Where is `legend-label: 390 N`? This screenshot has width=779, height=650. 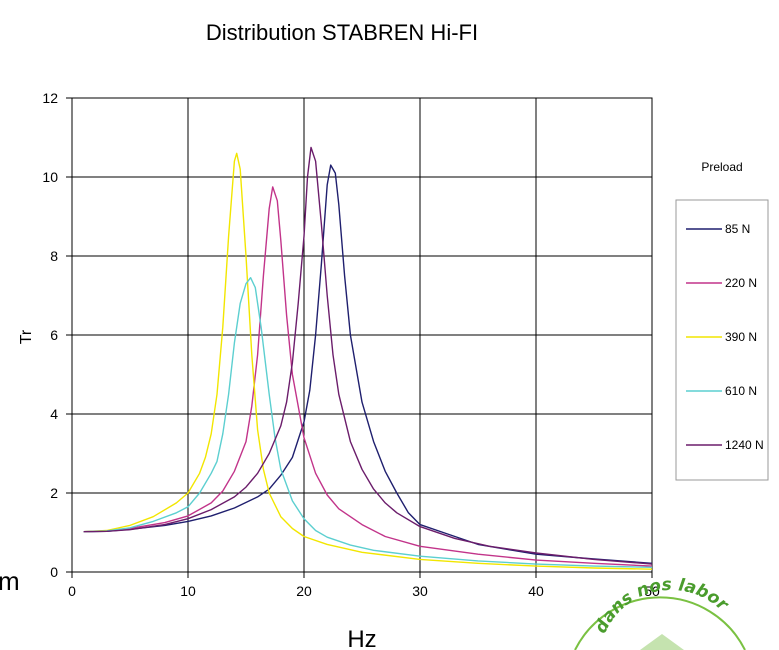 legend-label: 390 N is located at coordinates (741, 337).